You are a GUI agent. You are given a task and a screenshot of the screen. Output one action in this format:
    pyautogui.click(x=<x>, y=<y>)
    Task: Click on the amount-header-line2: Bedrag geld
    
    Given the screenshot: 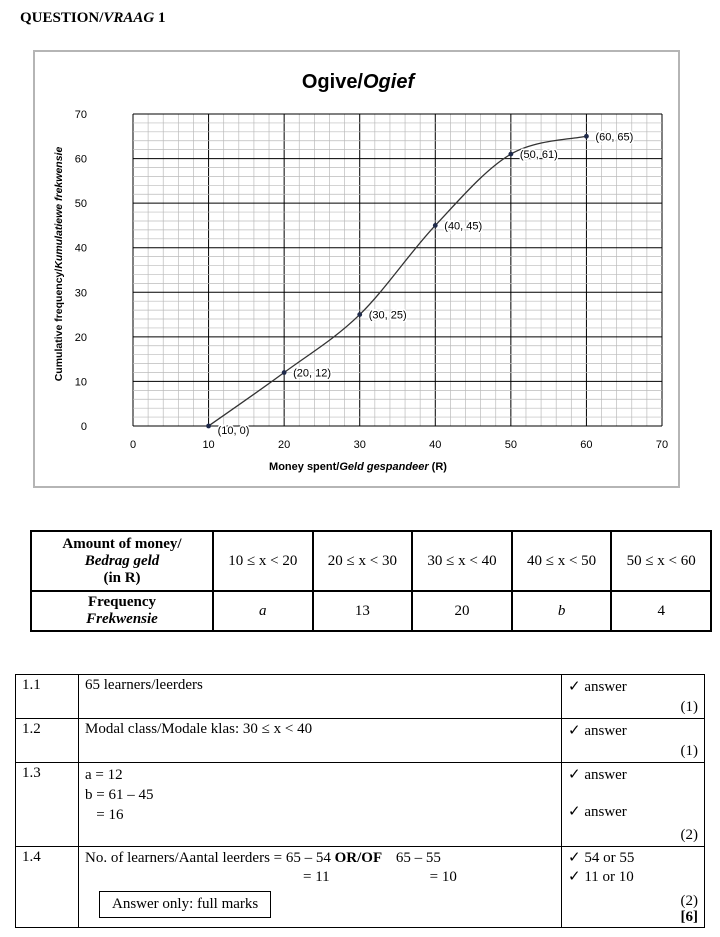 What is the action you would take?
    pyautogui.click(x=122, y=560)
    